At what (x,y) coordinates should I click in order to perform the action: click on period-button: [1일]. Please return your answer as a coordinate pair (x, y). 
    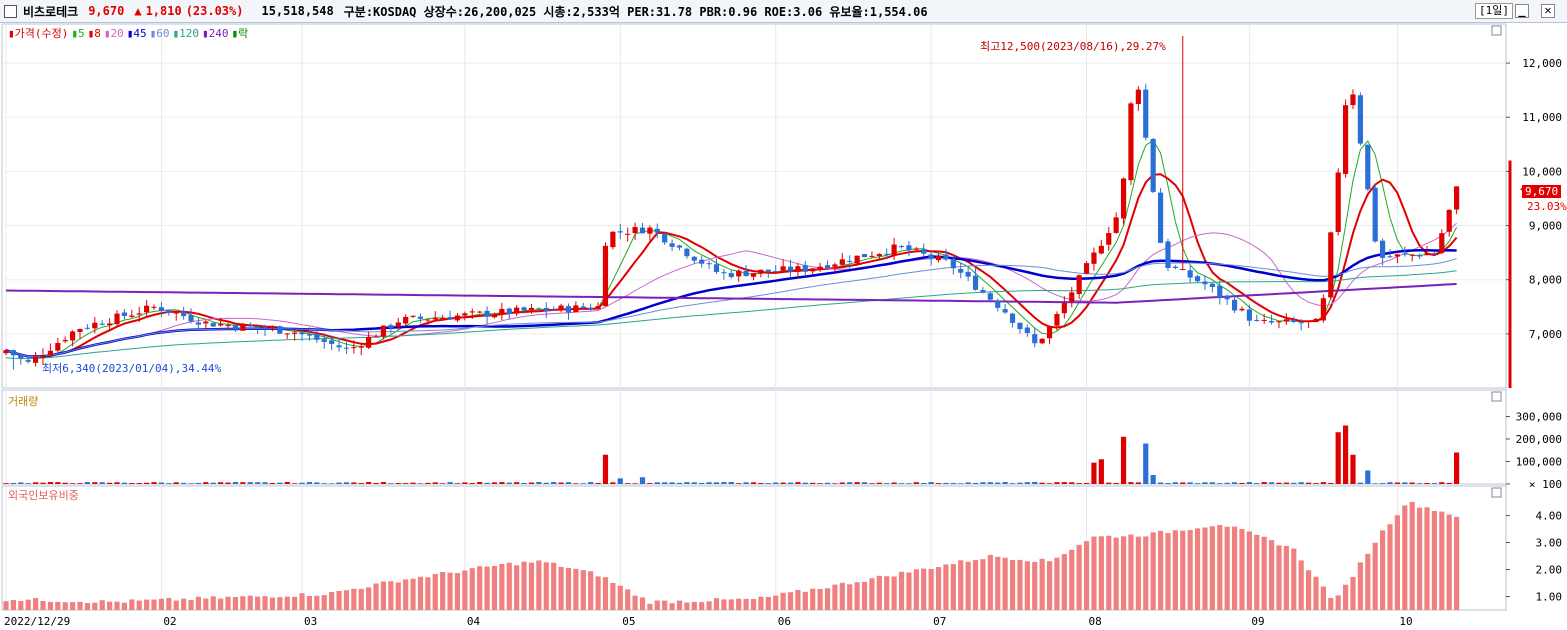
    Looking at the image, I should click on (1494, 11).